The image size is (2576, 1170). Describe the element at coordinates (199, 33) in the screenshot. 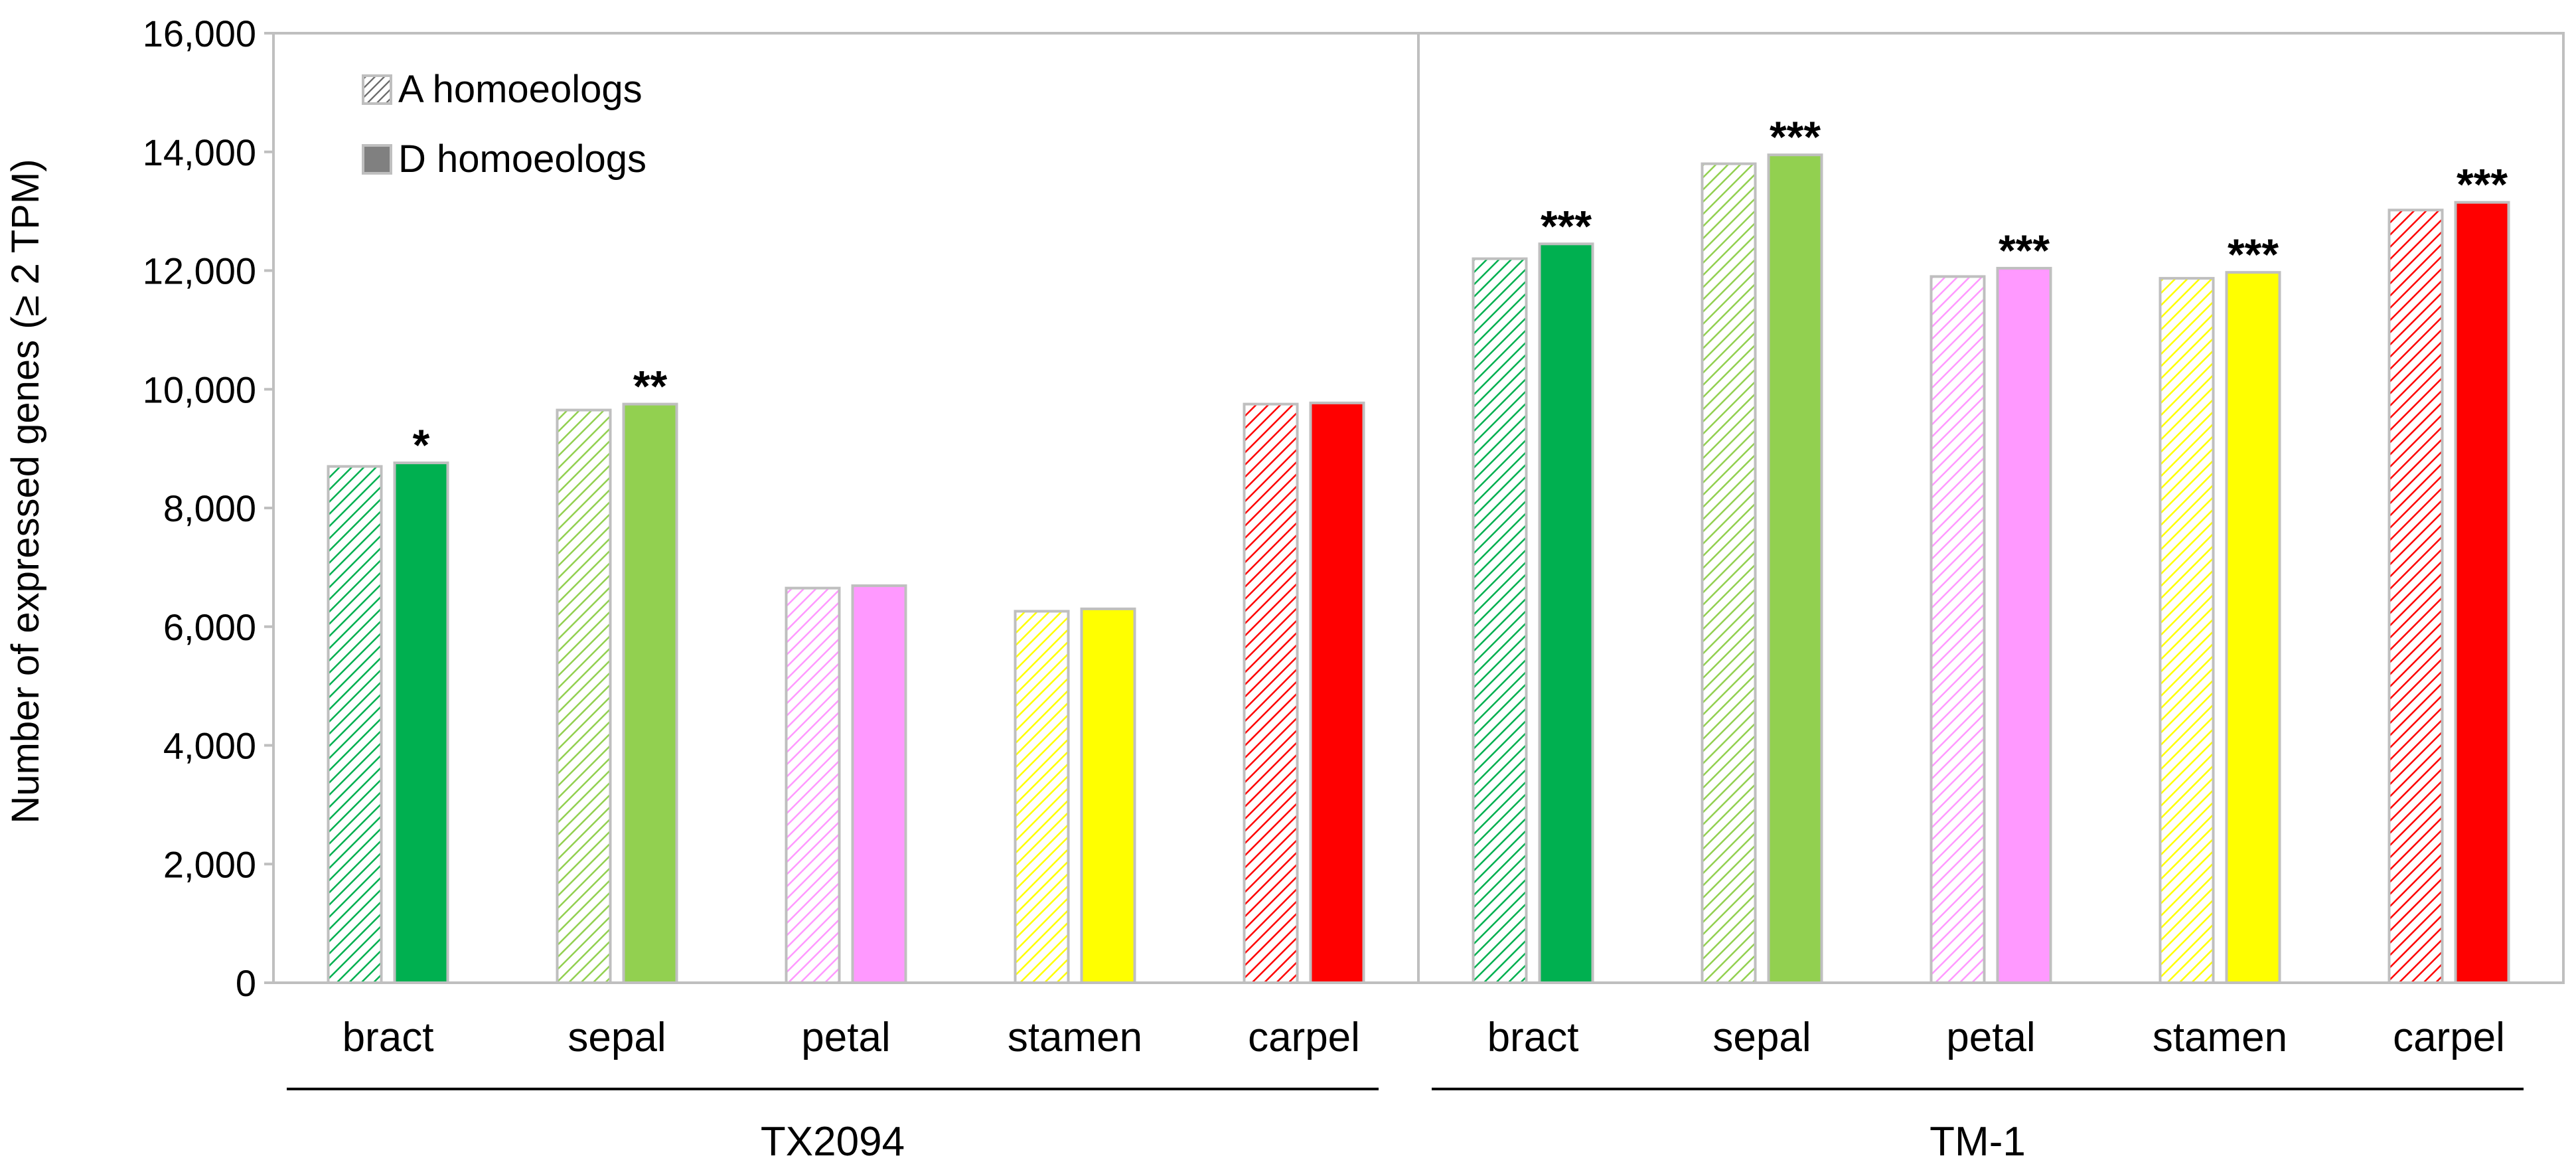

I see `y-tick-label: 16,000` at that location.